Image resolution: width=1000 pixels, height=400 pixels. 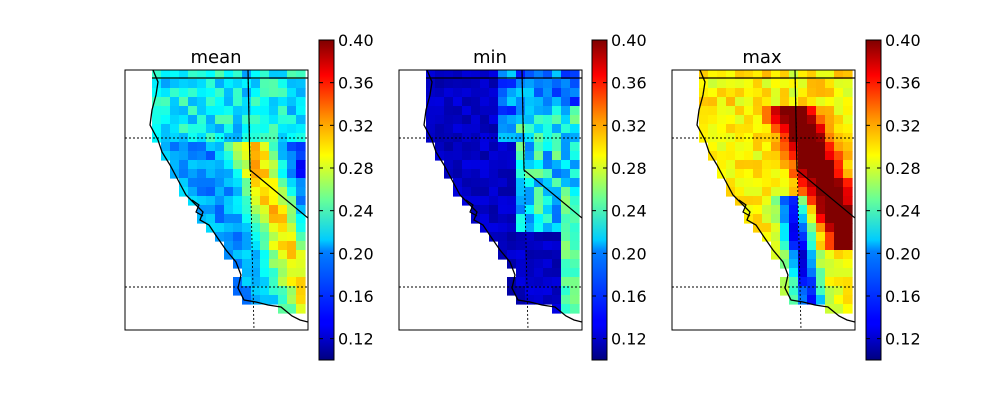 What do you see at coordinates (903, 253) in the screenshot?
I see `colorbar-tick-label: 0.20` at bounding box center [903, 253].